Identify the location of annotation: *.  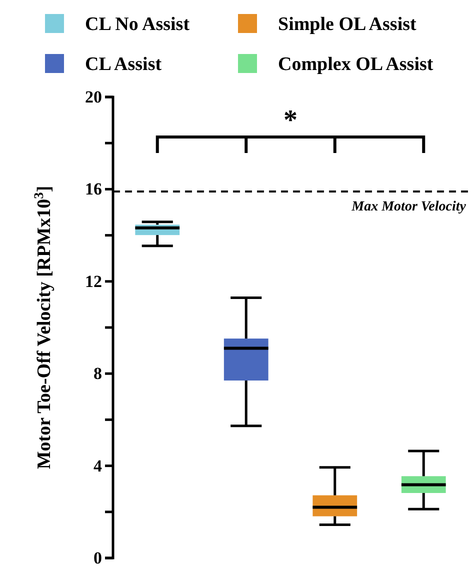
(291, 120).